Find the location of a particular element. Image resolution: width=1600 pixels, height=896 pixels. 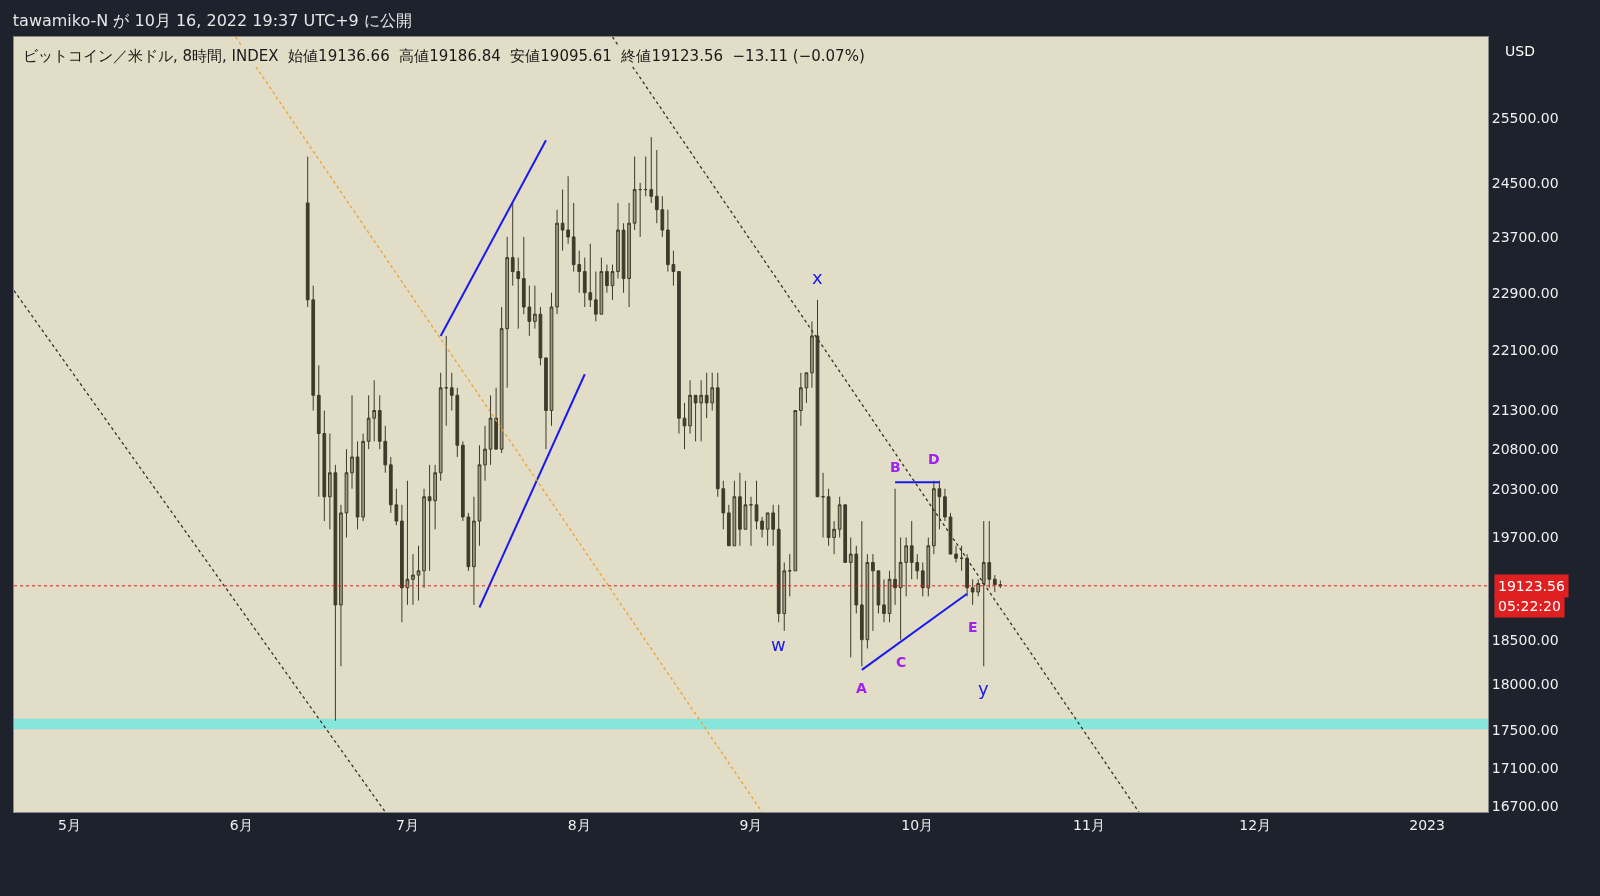

annotation: x is located at coordinates (817, 277).